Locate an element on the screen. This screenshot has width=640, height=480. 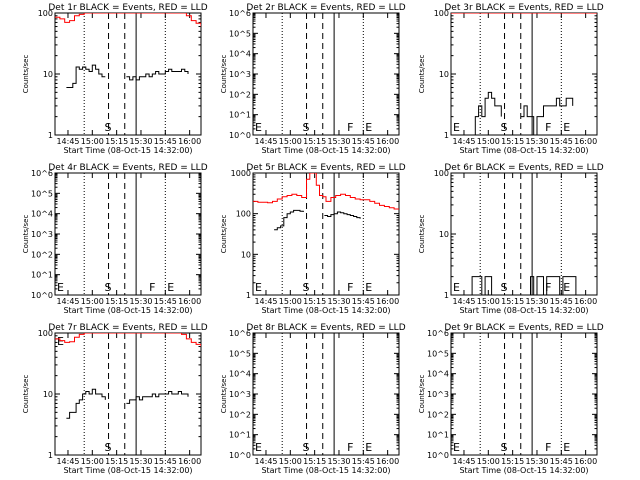
chart-title: Det 5r BLACK = Events, RED = LLD is located at coordinates (325, 168).